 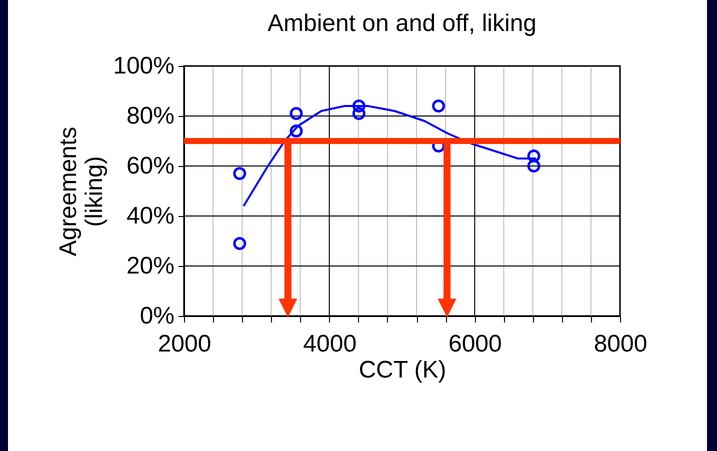 I want to click on x-axis-title: CCT (K), so click(x=402, y=370).